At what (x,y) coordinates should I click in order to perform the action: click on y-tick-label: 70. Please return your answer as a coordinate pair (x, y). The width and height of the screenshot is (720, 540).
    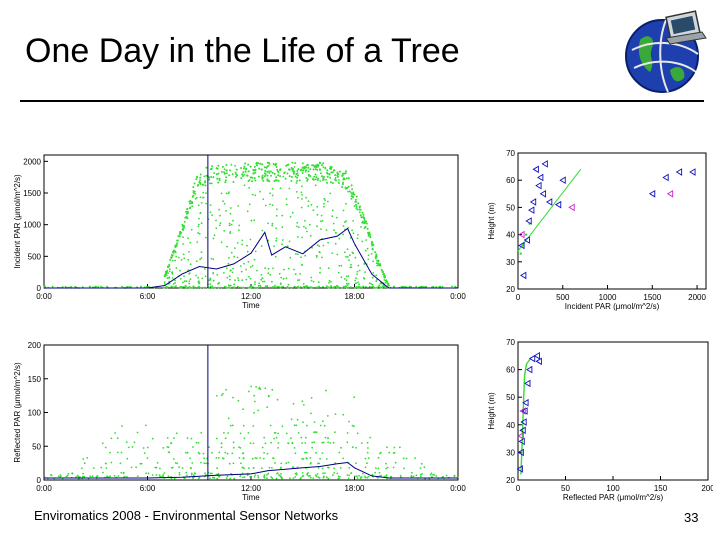
    Looking at the image, I should click on (510, 153).